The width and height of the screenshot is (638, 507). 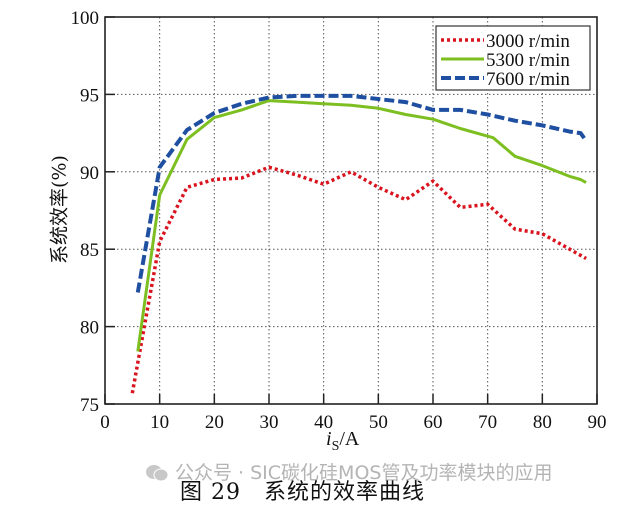 What do you see at coordinates (89, 250) in the screenshot?
I see `y-tick-label: 85` at bounding box center [89, 250].